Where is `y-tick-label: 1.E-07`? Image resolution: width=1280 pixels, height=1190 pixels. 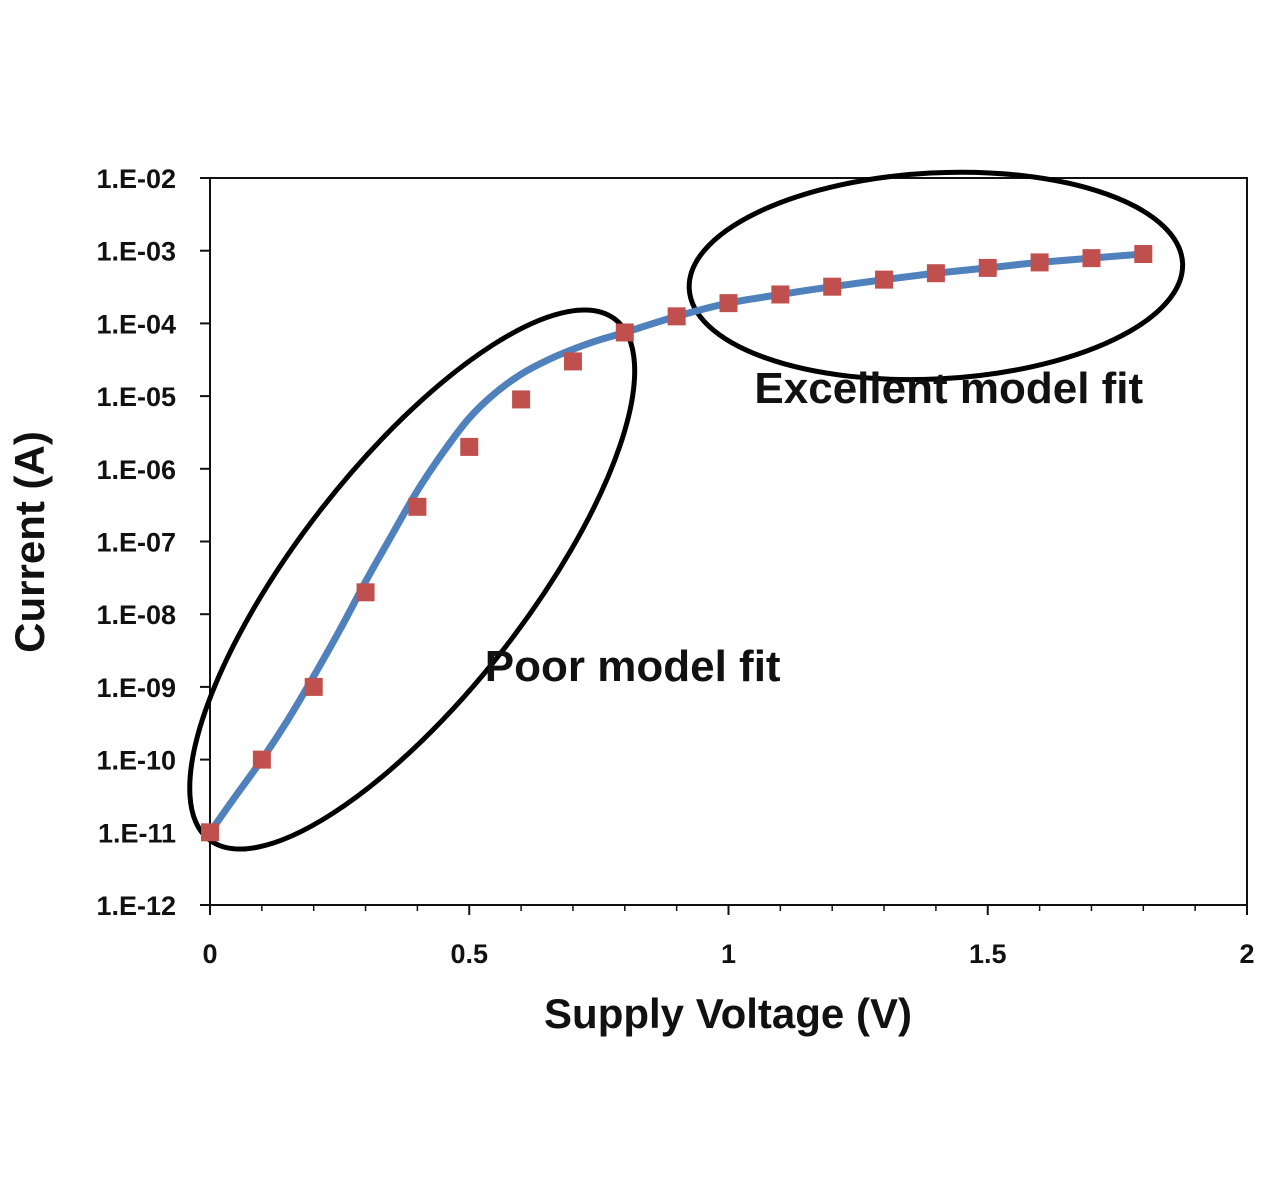
y-tick-label: 1.E-07 is located at coordinates (136, 543).